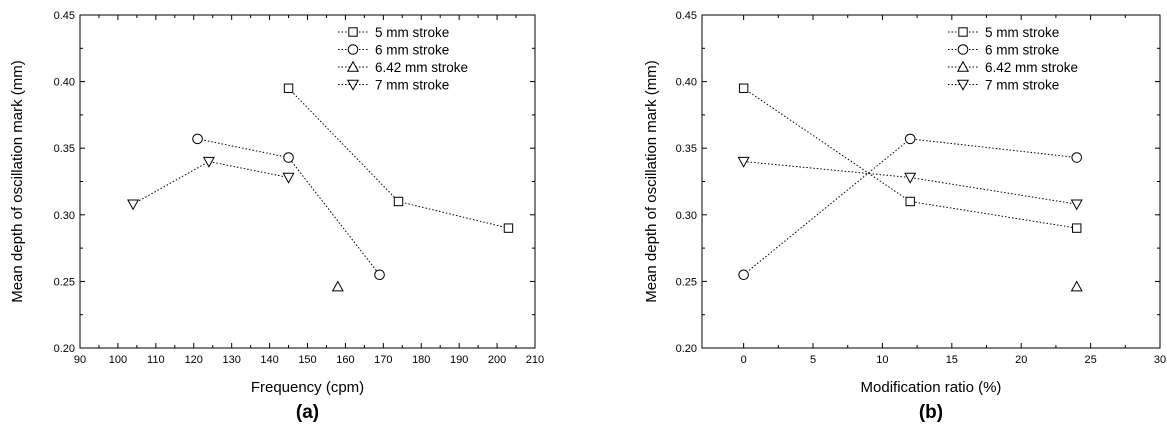 This screenshot has width=1167, height=436. What do you see at coordinates (345, 360) in the screenshot?
I see `x-tick-label: 160` at bounding box center [345, 360].